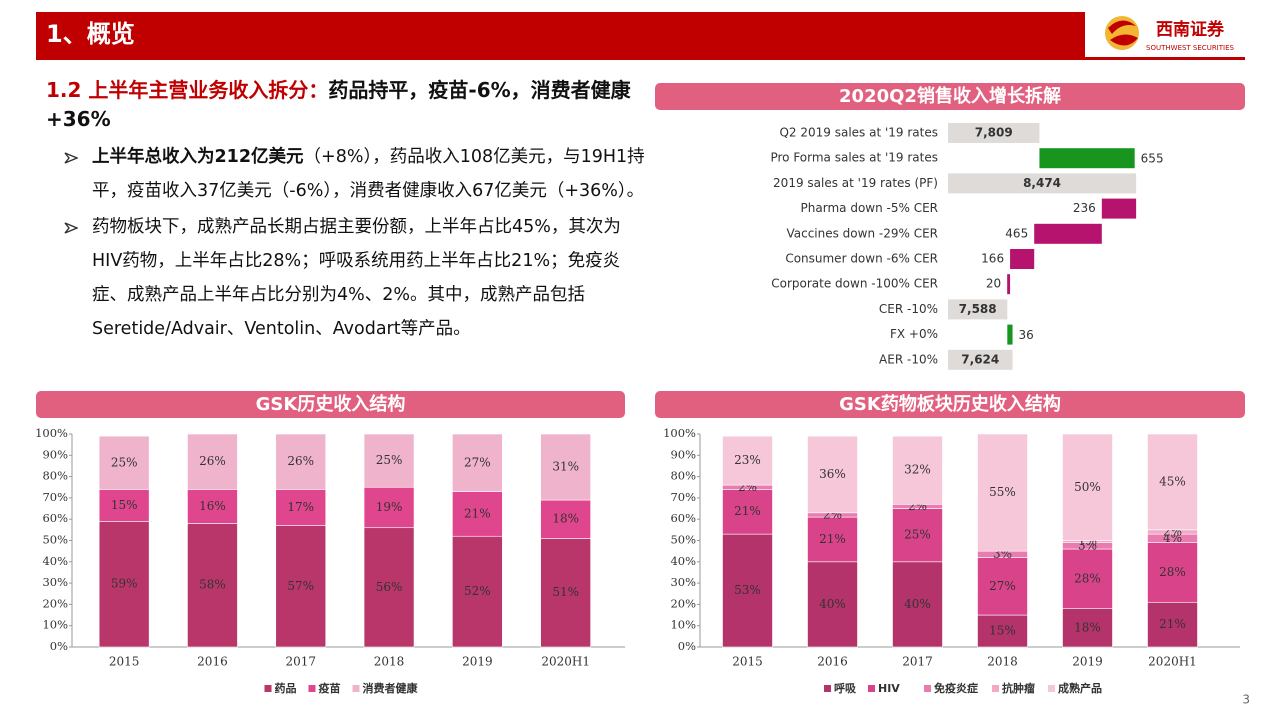  What do you see at coordinates (917, 662) in the screenshot?
I see `x-tick-label: 2017` at bounding box center [917, 662].